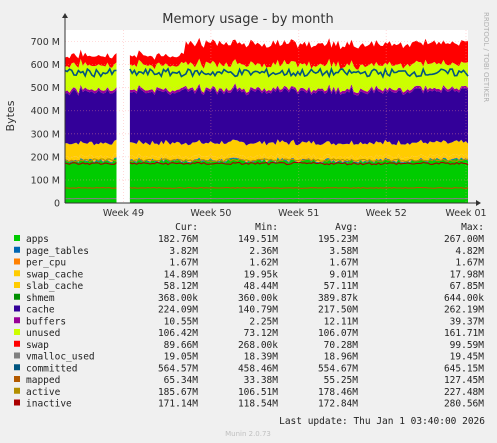  What do you see at coordinates (258, 239) in the screenshot?
I see `legend-value-min: 149.51M` at bounding box center [258, 239].